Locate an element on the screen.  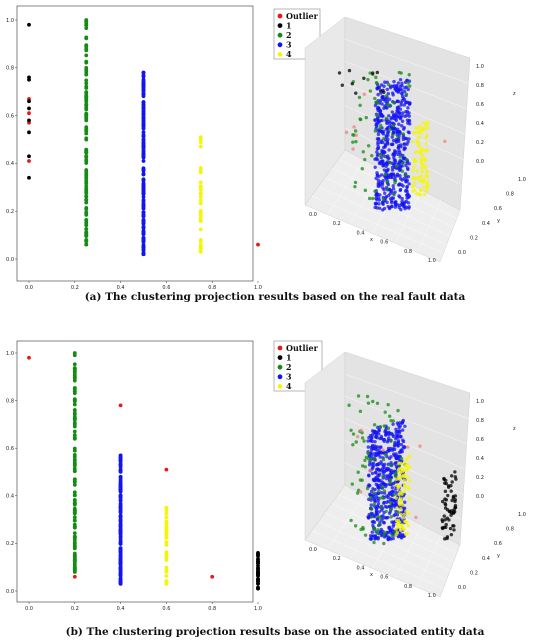
z-tick-label: 0.4 is located at coordinates (480, 124).